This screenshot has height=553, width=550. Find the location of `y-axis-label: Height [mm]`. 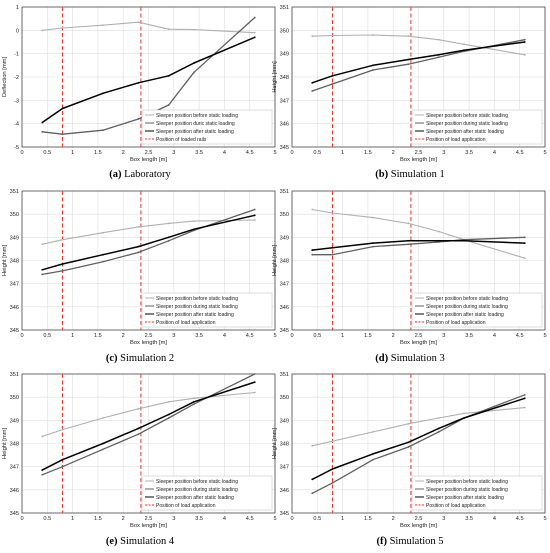

y-axis-label: Height [mm] is located at coordinates (275, 77).